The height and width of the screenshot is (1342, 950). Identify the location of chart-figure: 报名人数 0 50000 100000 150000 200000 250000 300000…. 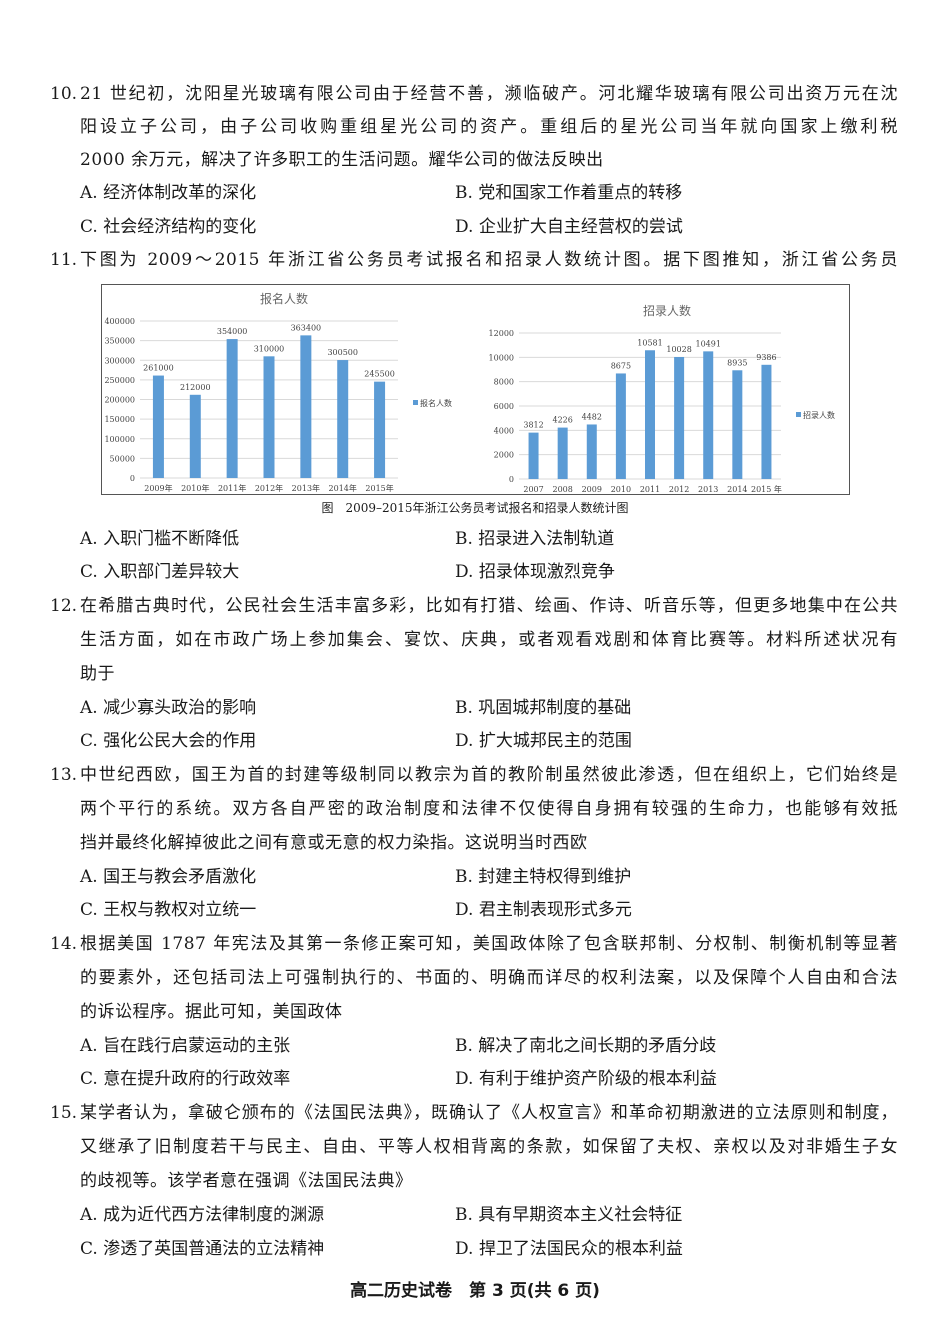
(475, 389).